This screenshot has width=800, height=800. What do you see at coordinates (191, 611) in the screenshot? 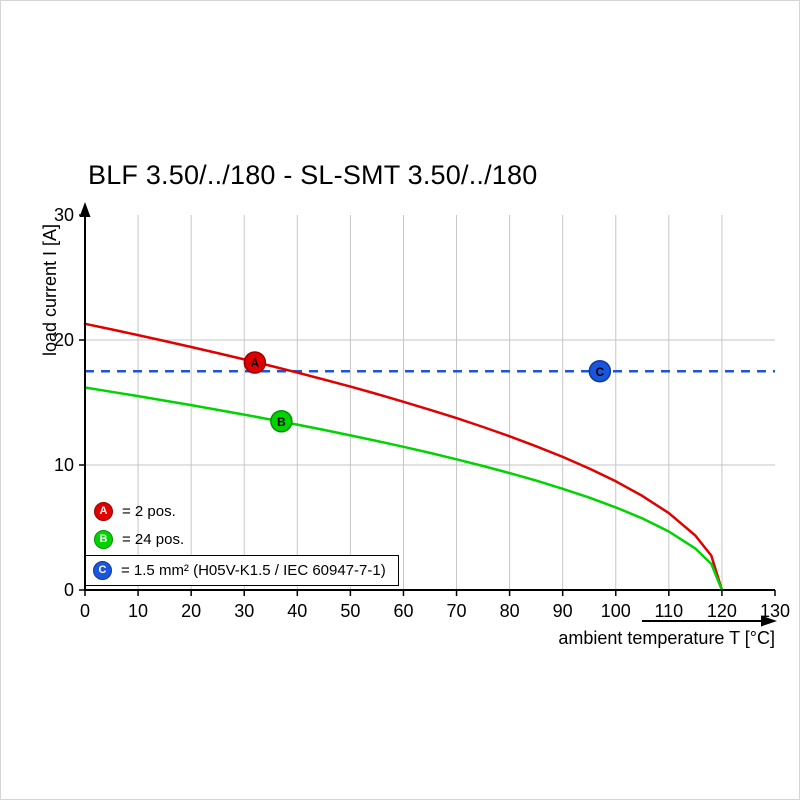
I see `x-tick-label: 20` at bounding box center [191, 611].